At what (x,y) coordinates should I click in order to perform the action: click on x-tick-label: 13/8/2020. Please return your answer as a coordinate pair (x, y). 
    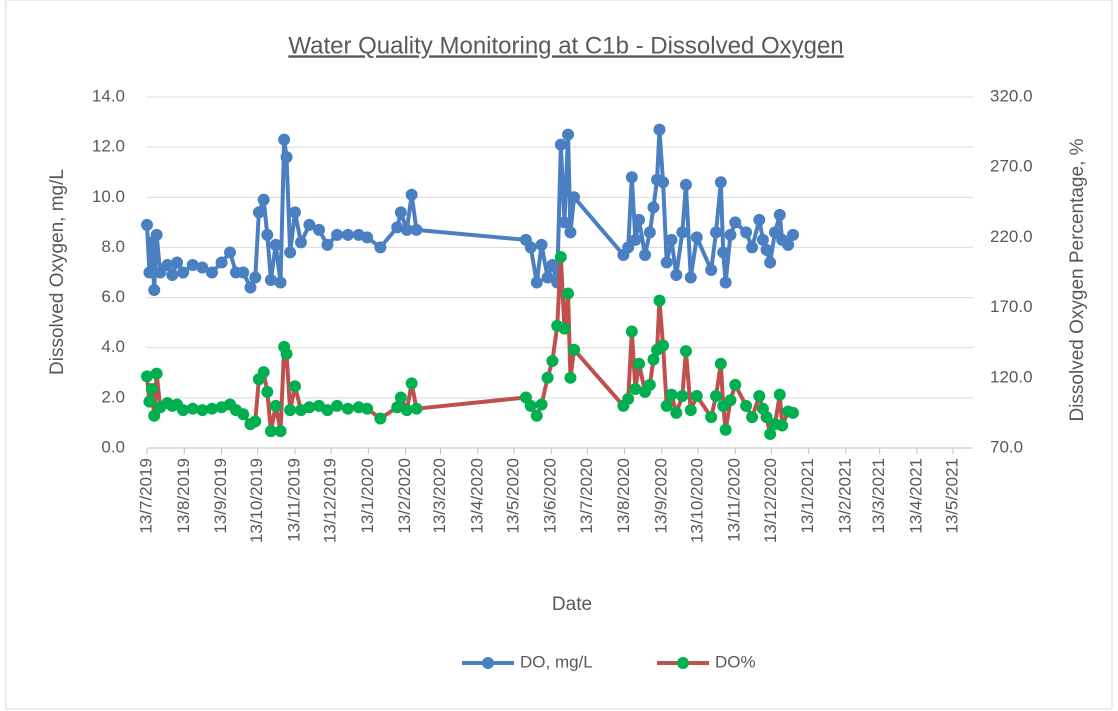
    Looking at the image, I should click on (623, 496).